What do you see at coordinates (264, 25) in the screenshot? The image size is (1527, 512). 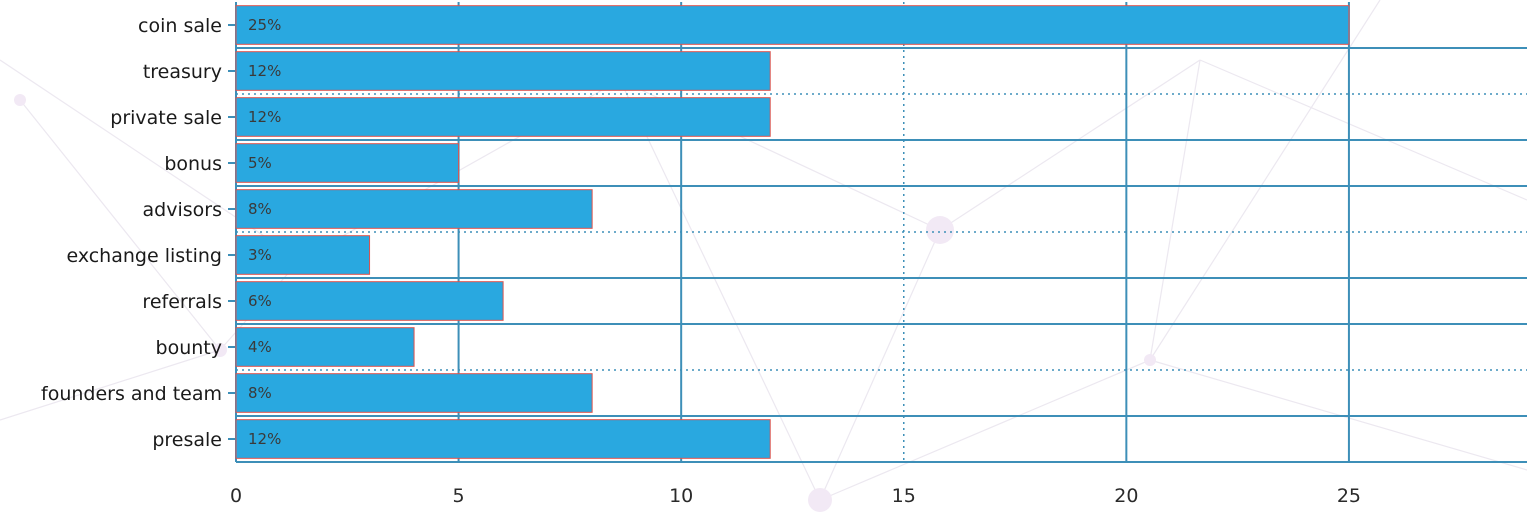 I see `bar-data-label: 25%` at bounding box center [264, 25].